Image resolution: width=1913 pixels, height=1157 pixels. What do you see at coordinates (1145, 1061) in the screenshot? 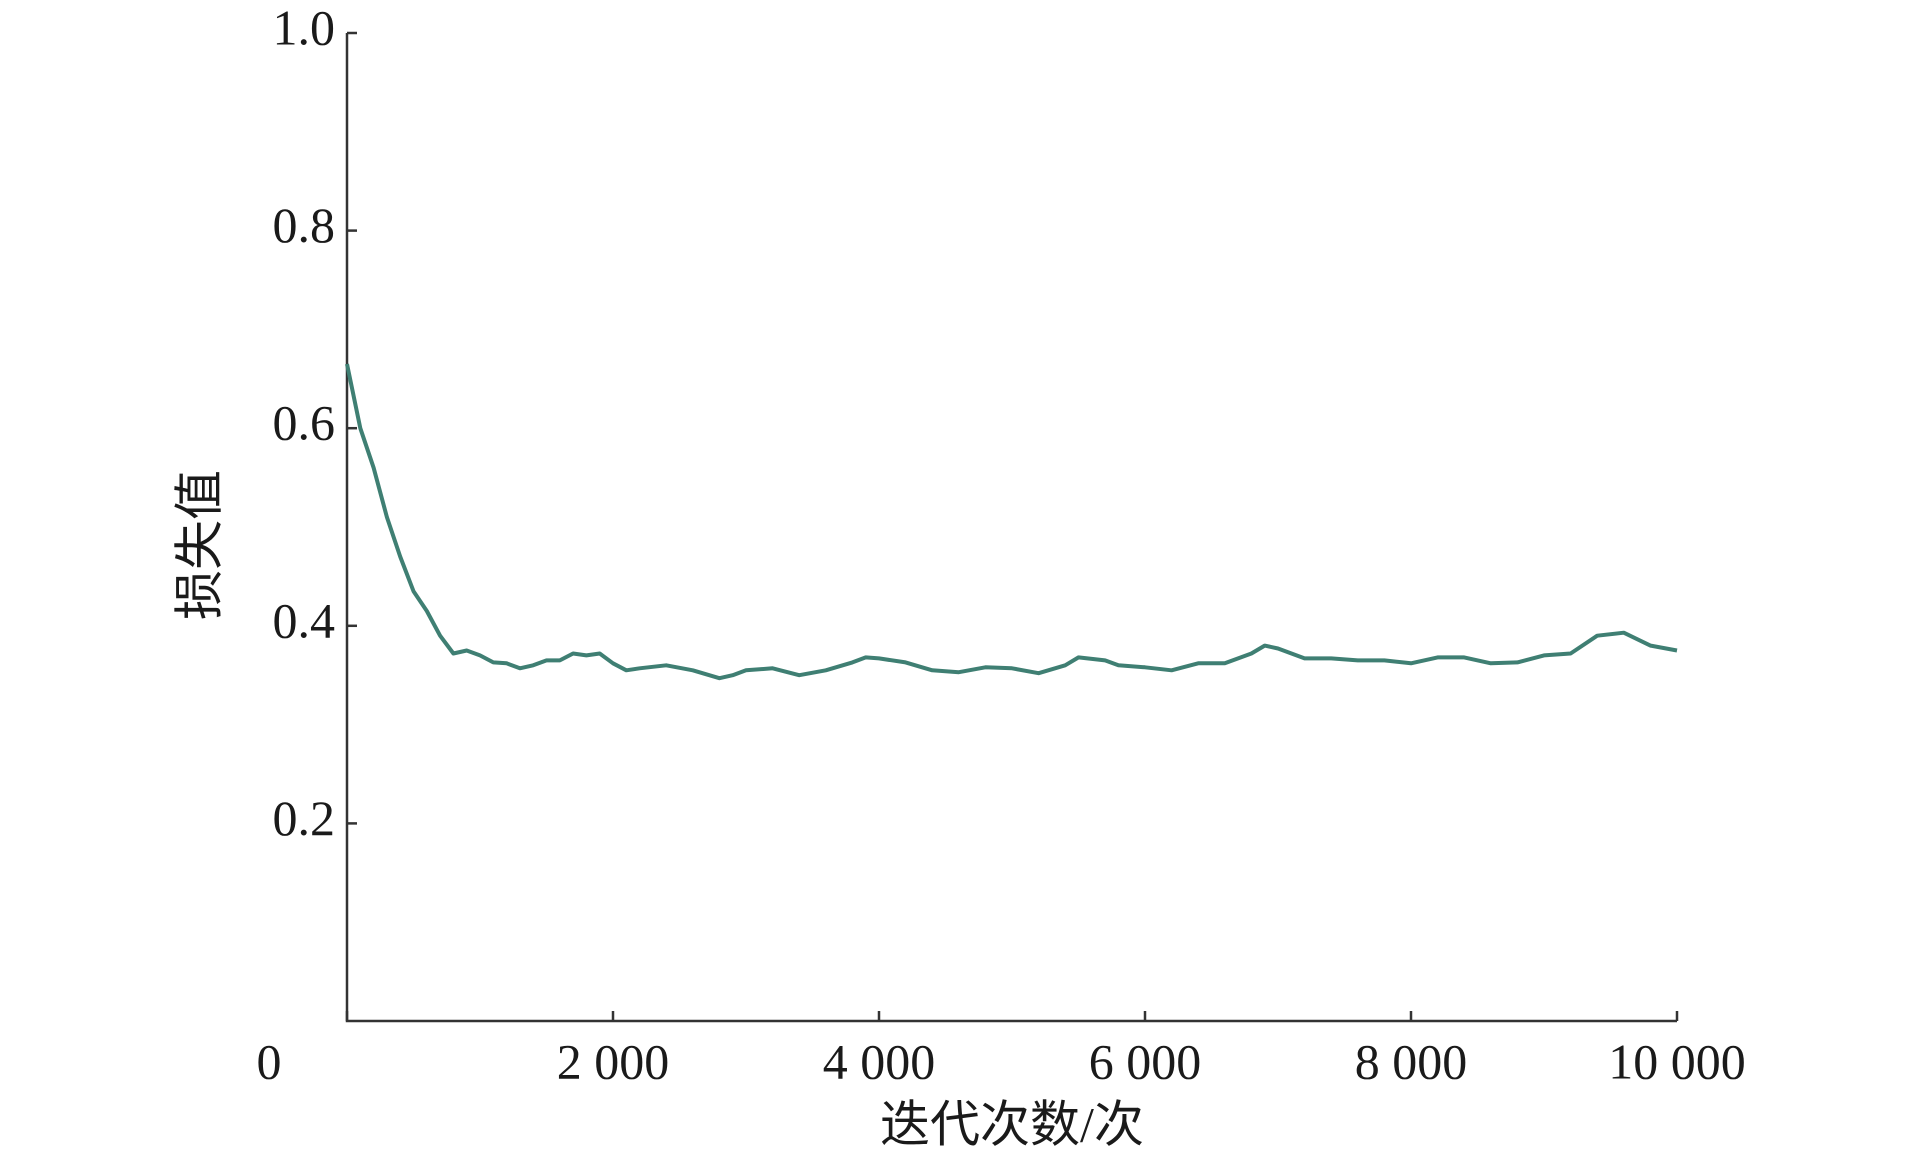
I see `x-tick-label: 6 000` at bounding box center [1145, 1061].